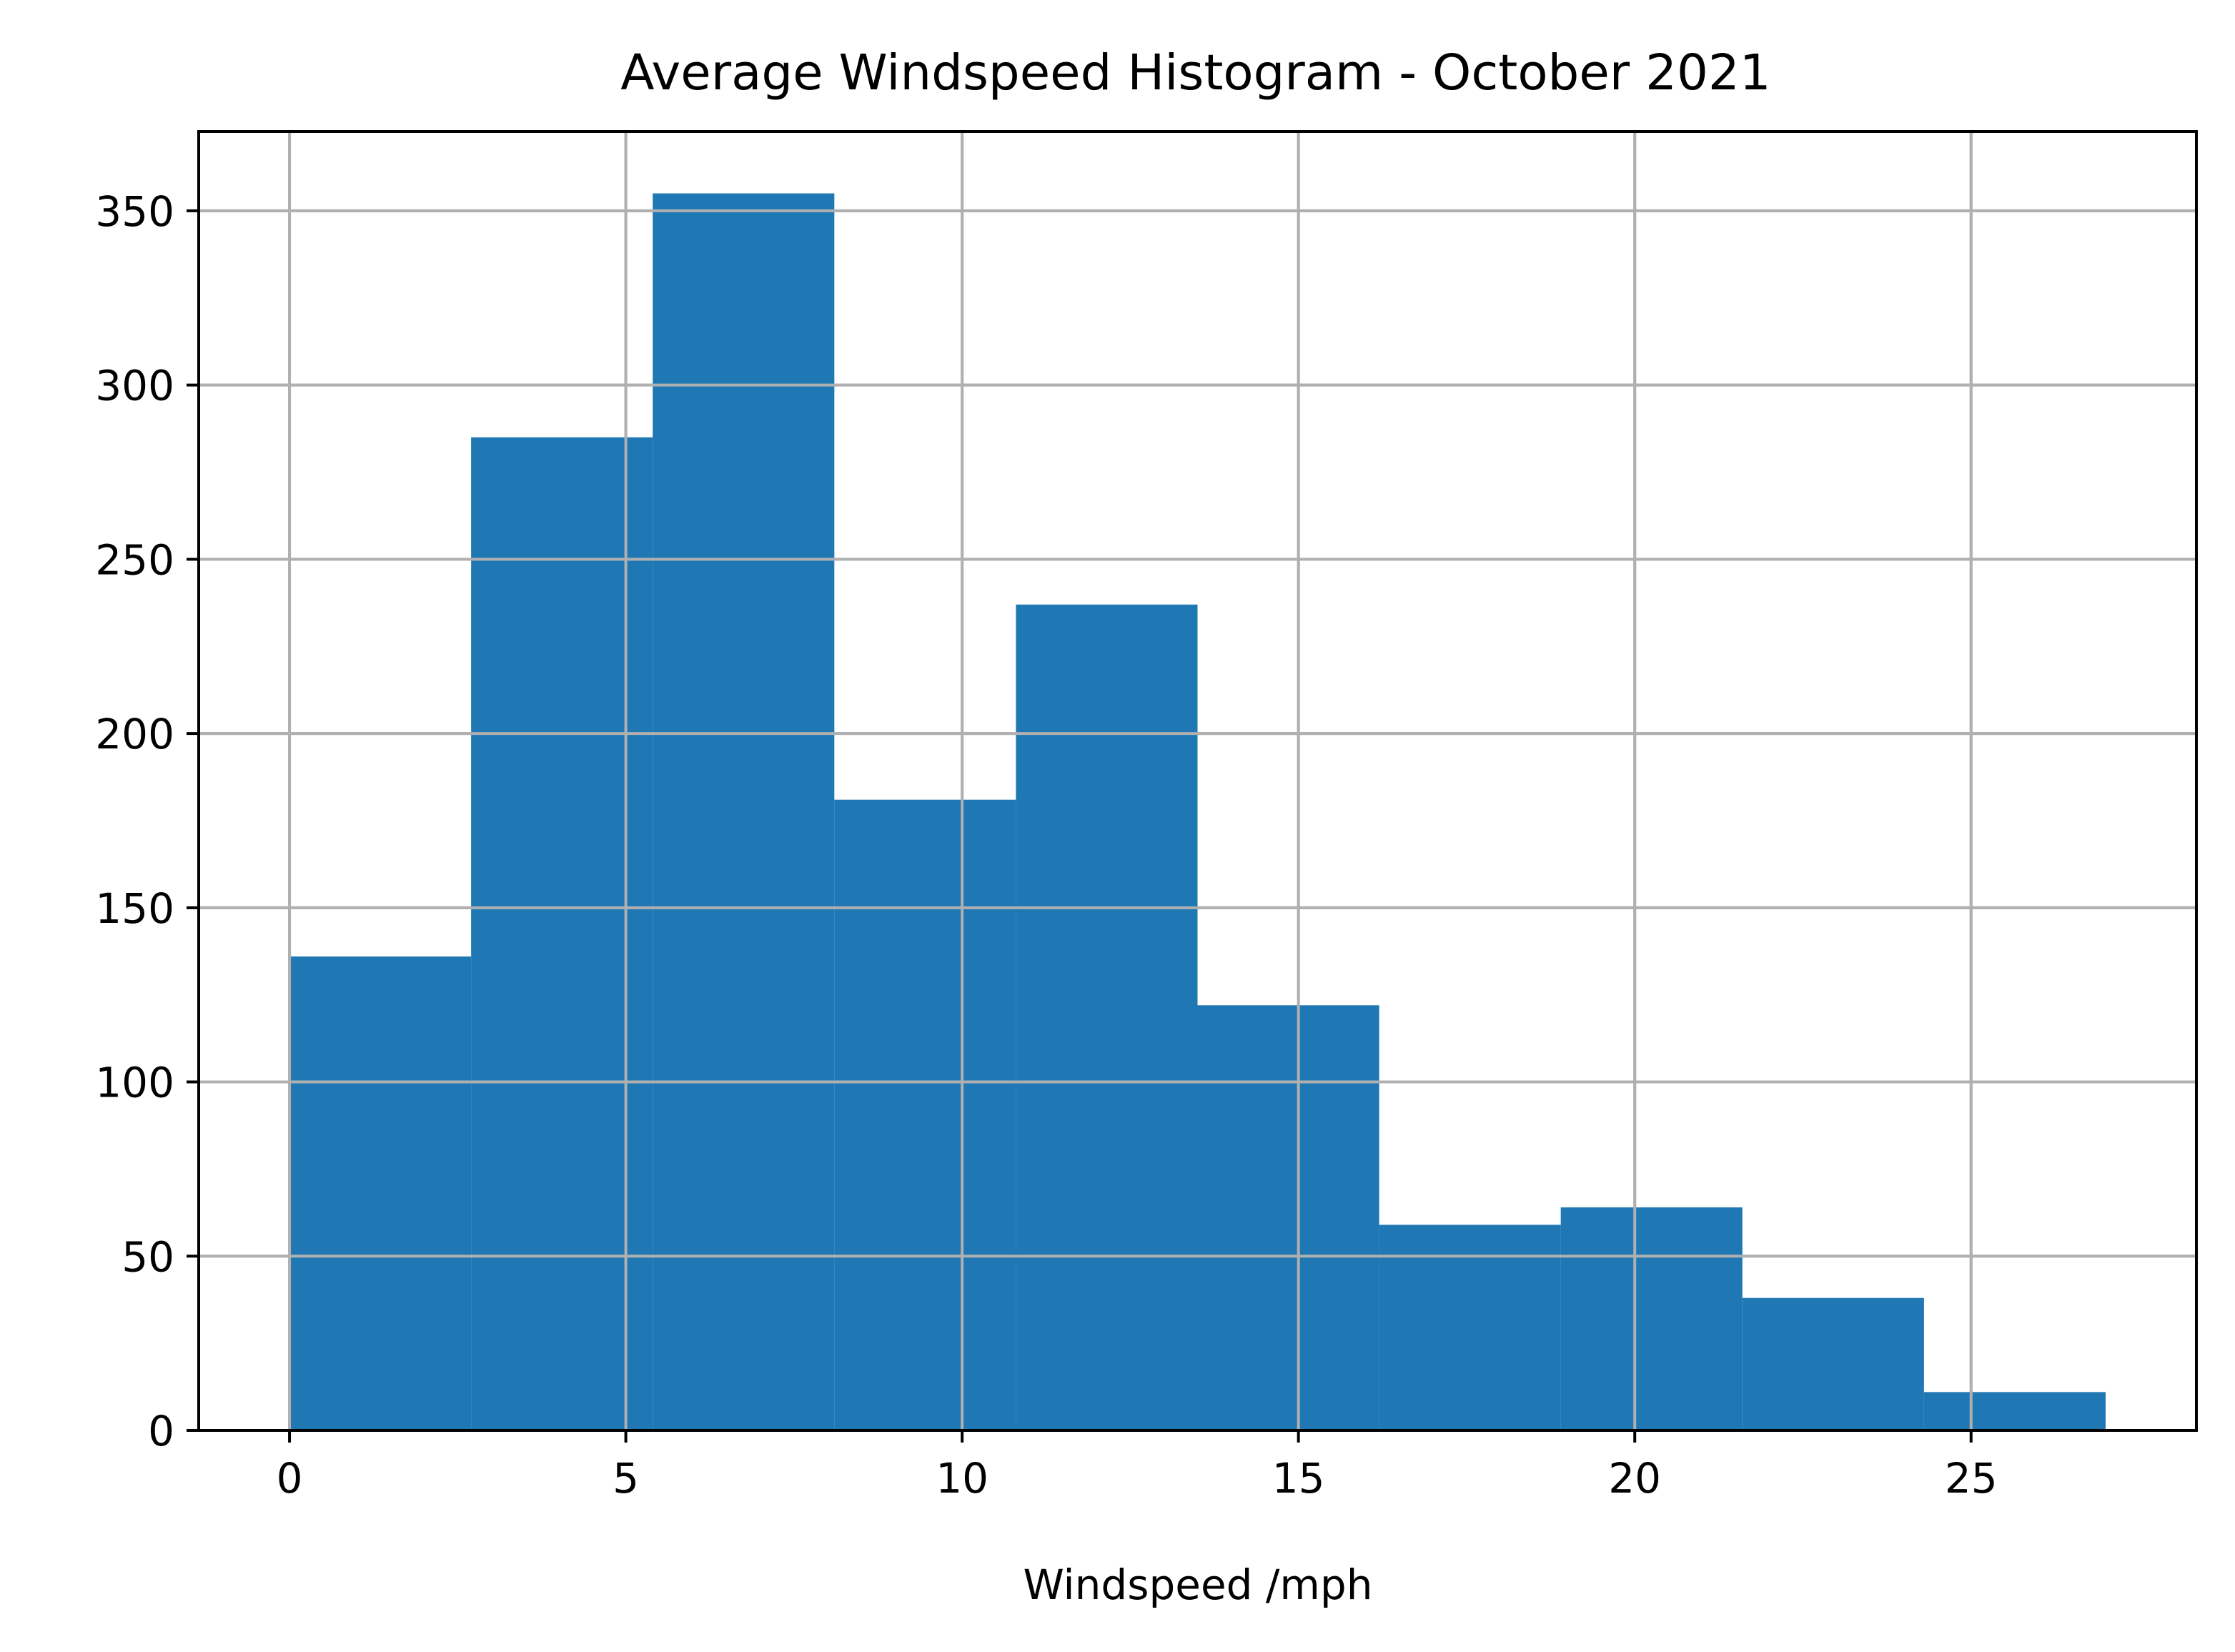 This screenshot has height=1652, width=2235. I want to click on x-axis-ticks: 0 5 10 15 20 25, so click(1138, 1467).